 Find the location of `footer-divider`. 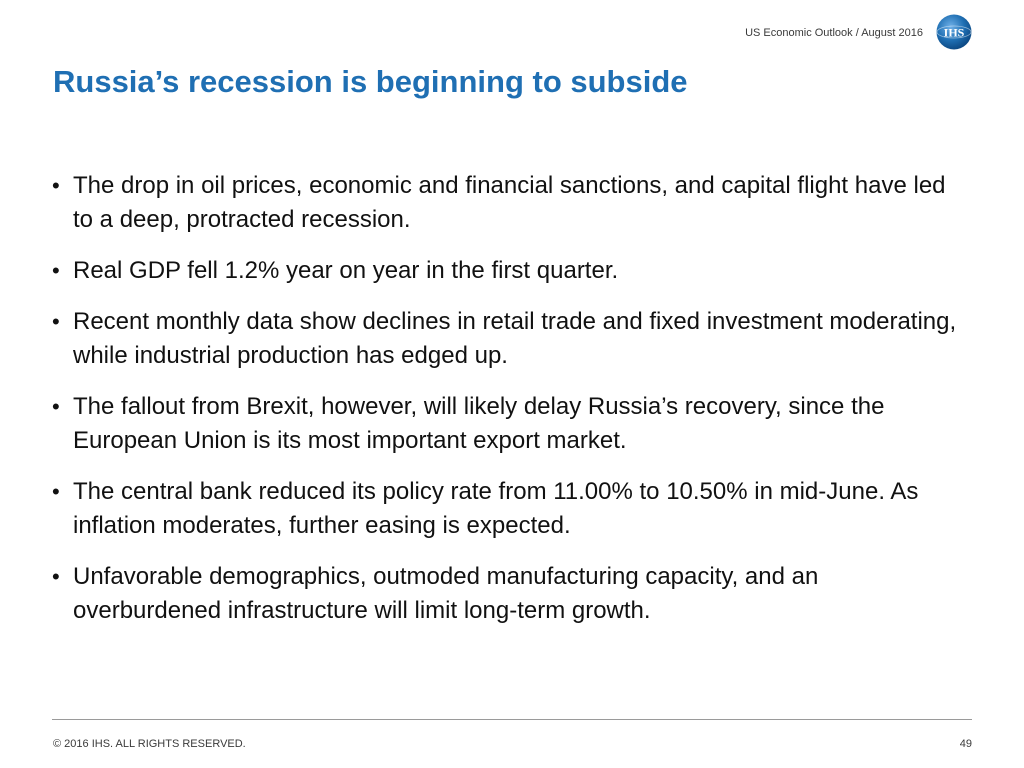

footer-divider is located at coordinates (512, 719).